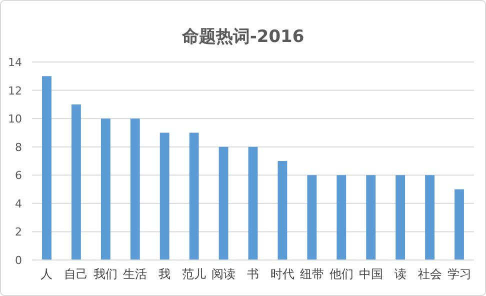 This screenshot has height=296, width=486. I want to click on x-tick-label: 中国, so click(370, 274).